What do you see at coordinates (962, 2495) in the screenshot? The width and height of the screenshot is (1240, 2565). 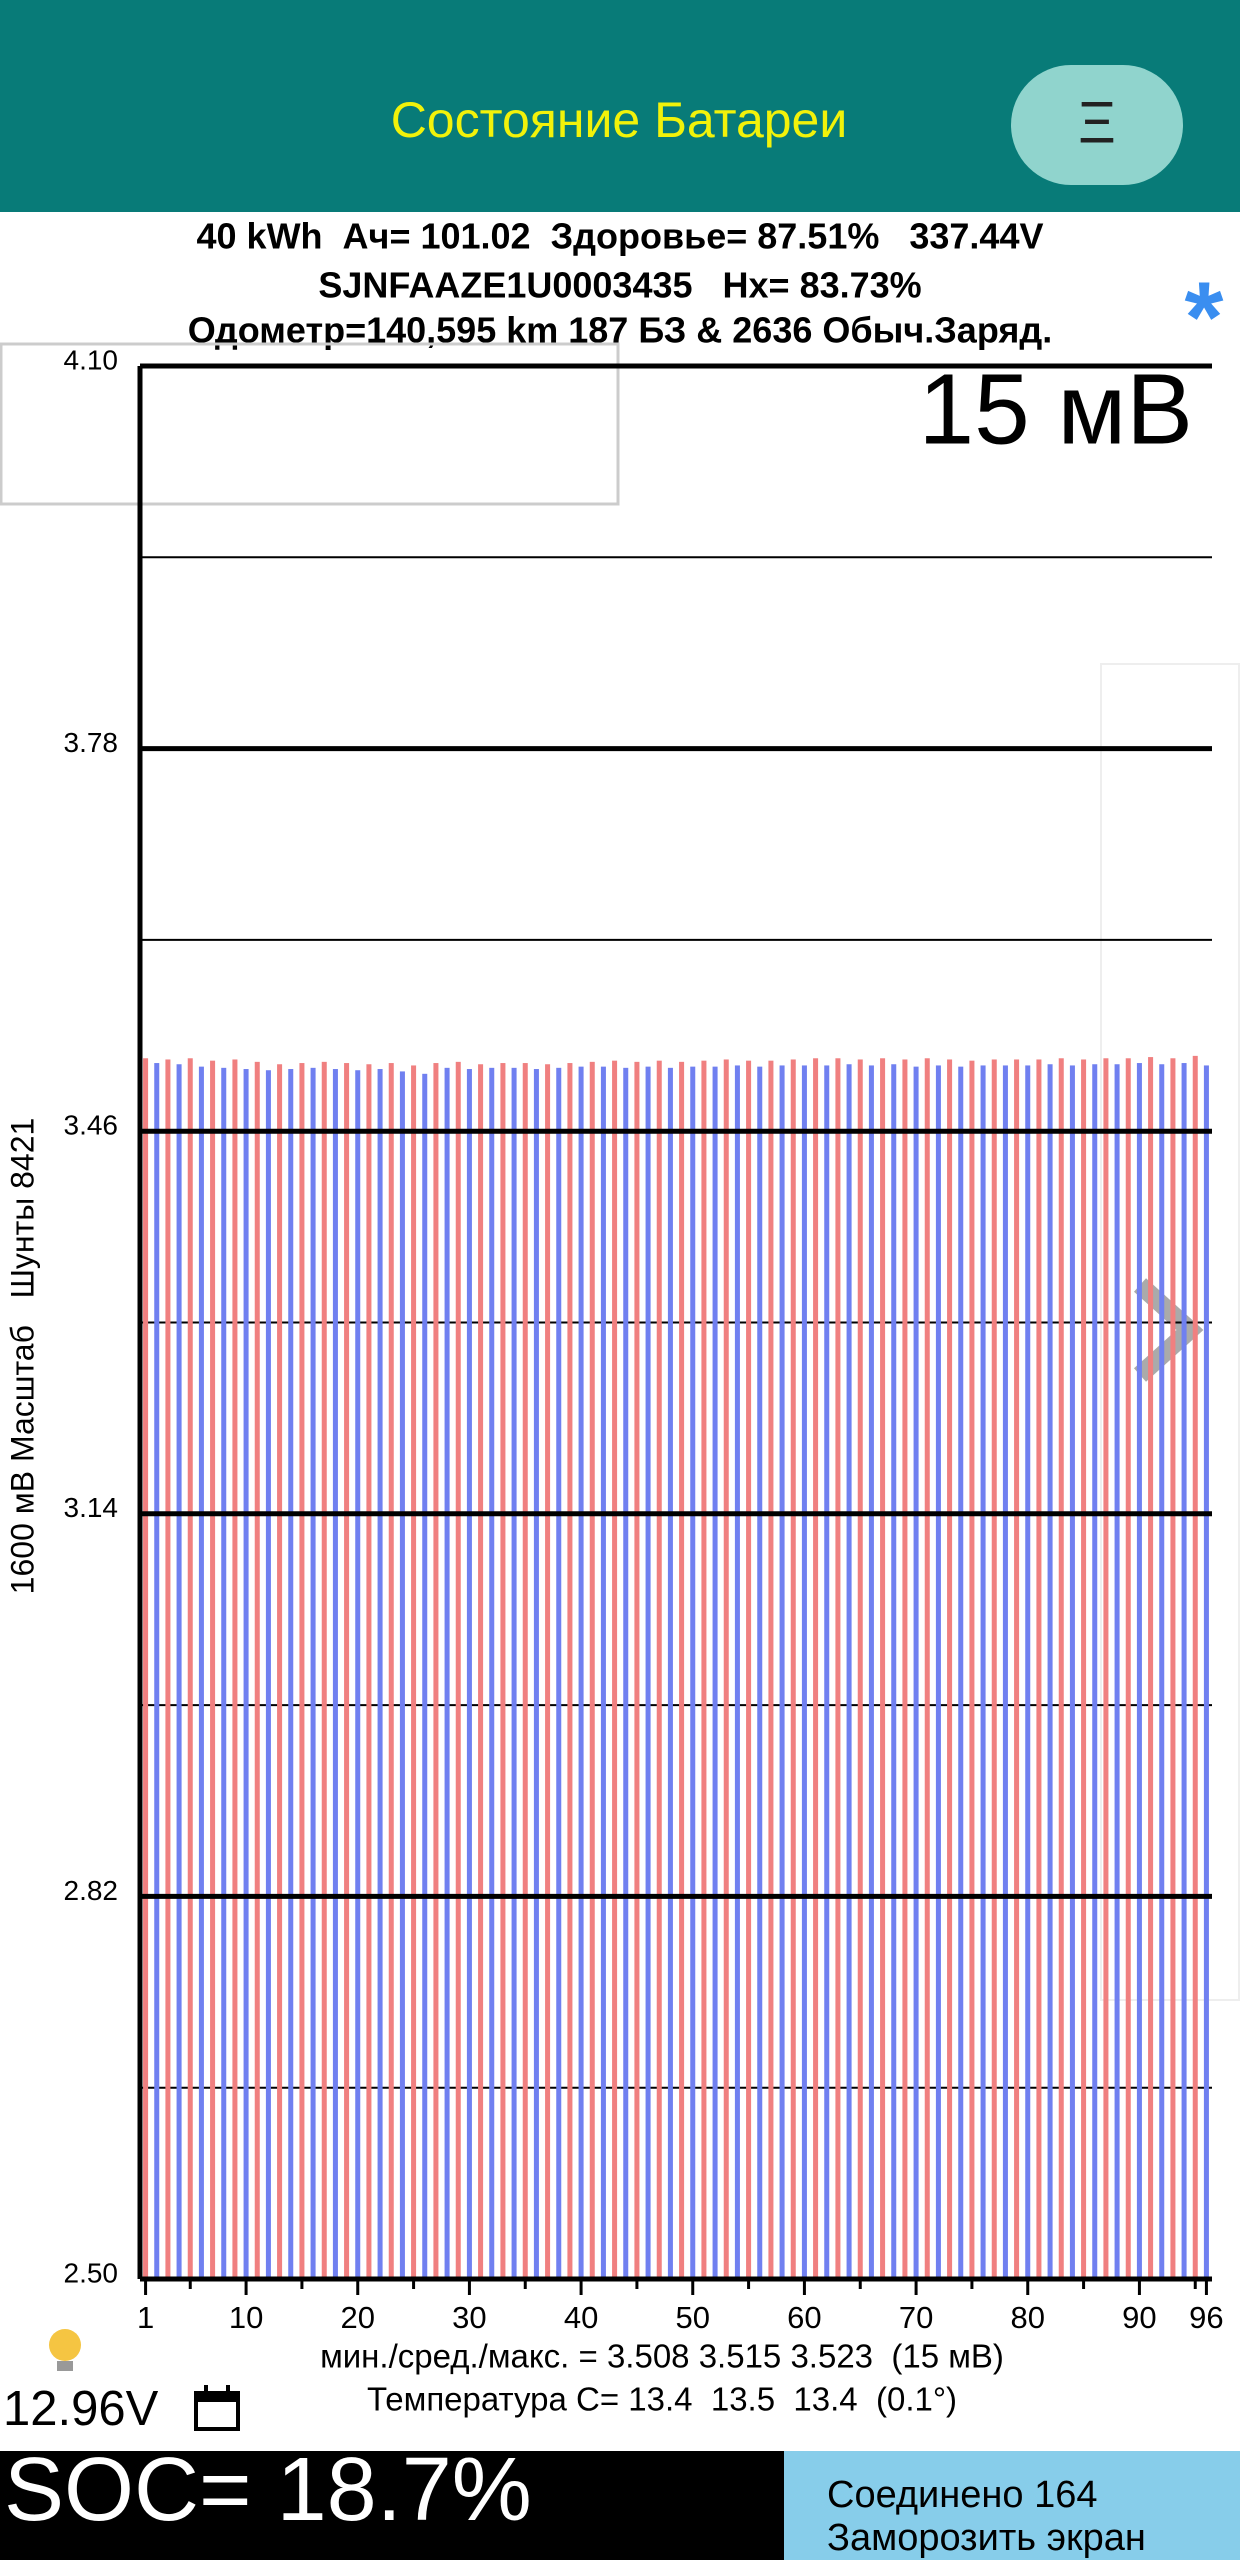 I see `connected: Соединено 164` at bounding box center [962, 2495].